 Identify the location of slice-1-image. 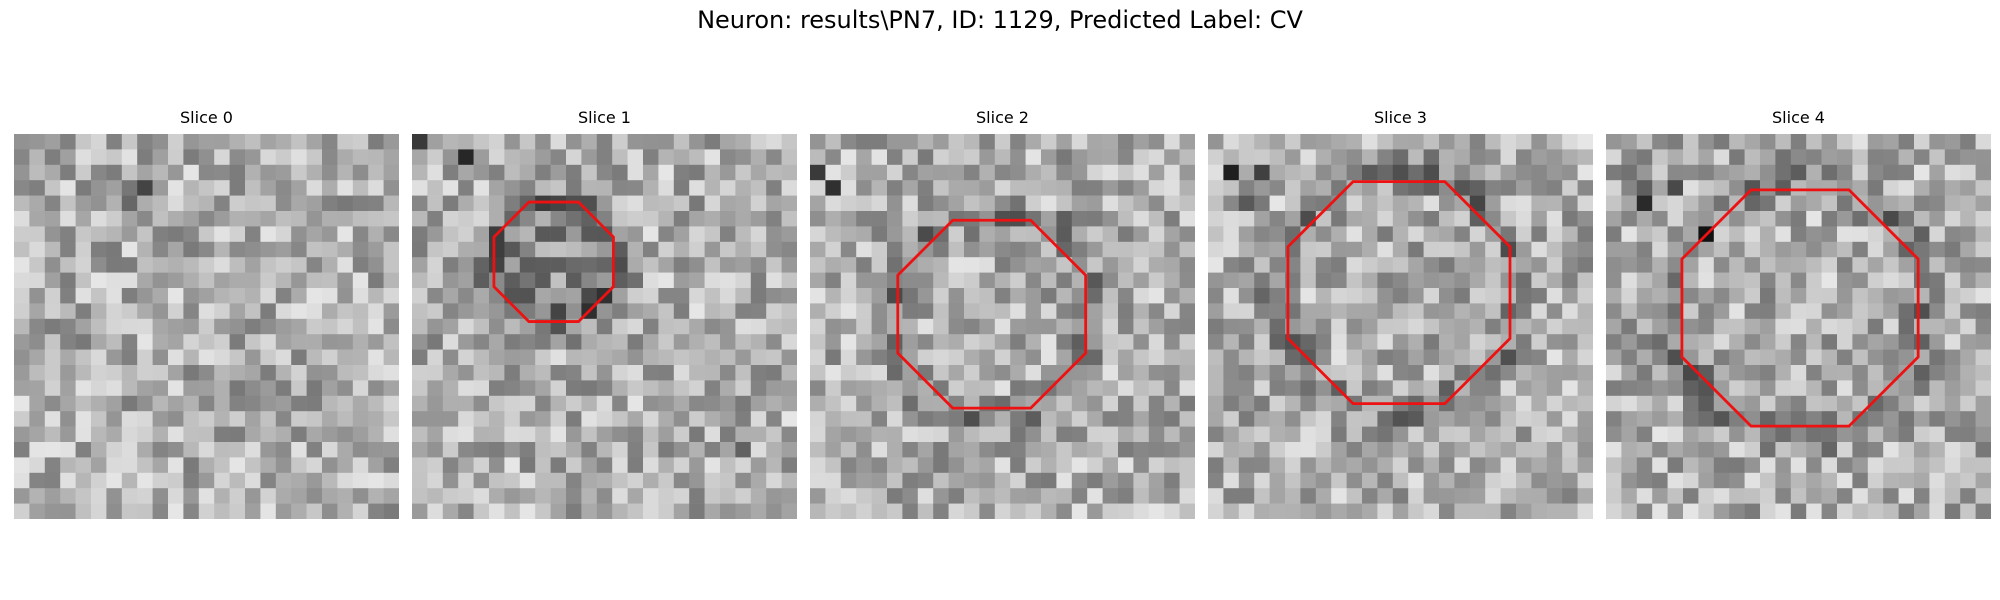
(604, 326).